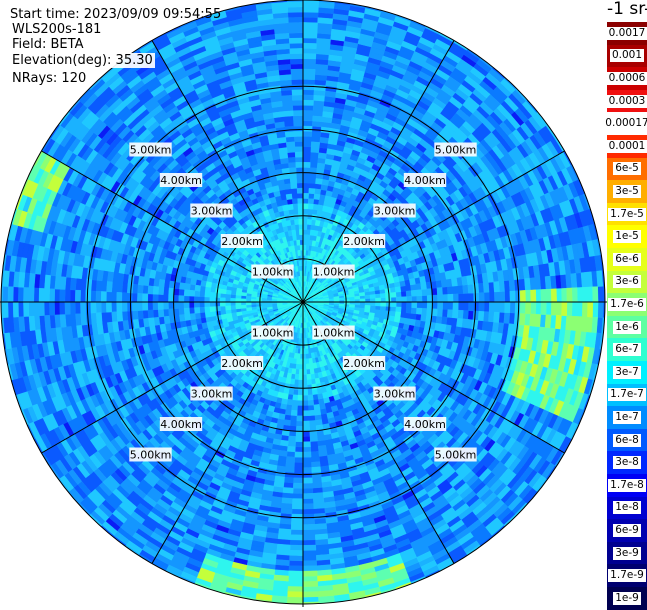 Image resolution: width=647 pixels, height=610 pixels. I want to click on colorbar-tick-label: 1e-8, so click(627, 508).